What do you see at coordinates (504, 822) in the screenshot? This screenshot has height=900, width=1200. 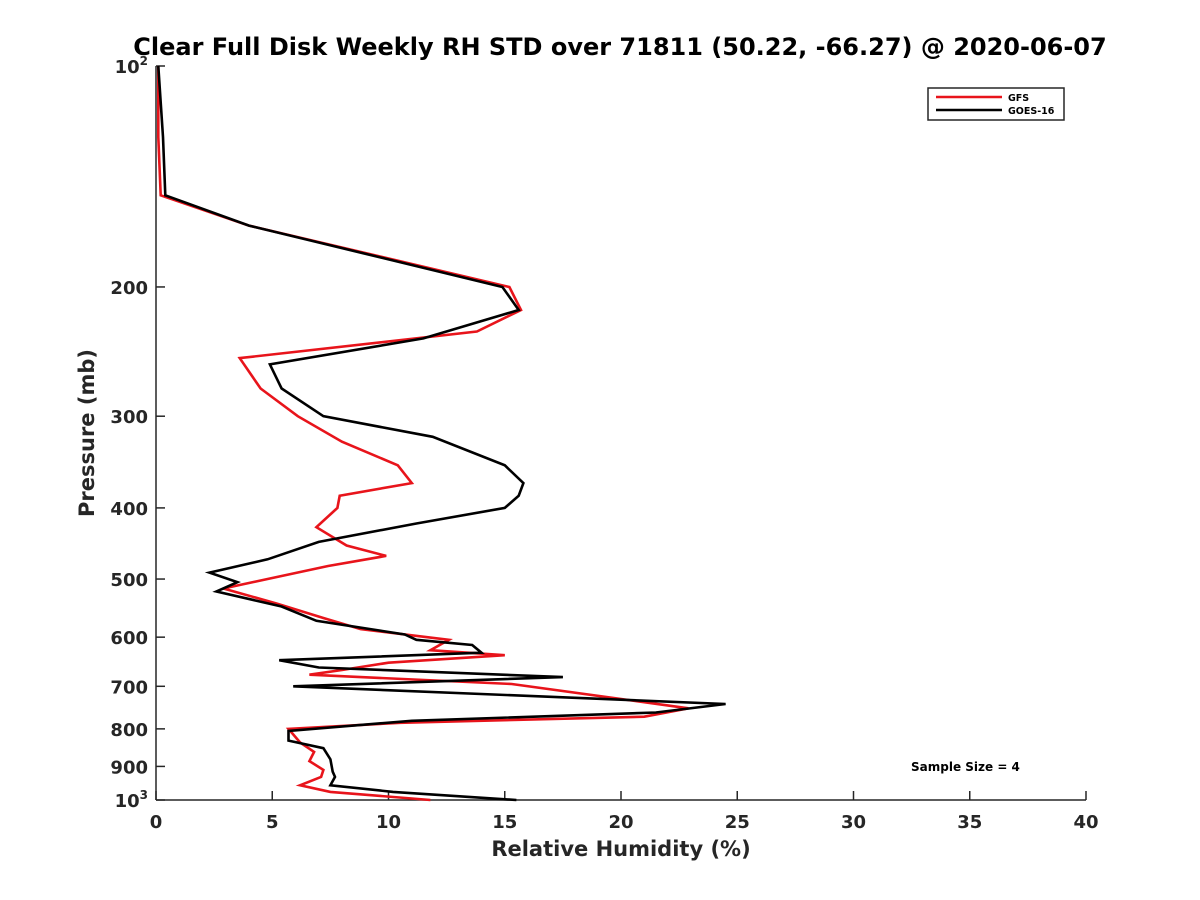 I see `x-tick-label: 15` at bounding box center [504, 822].